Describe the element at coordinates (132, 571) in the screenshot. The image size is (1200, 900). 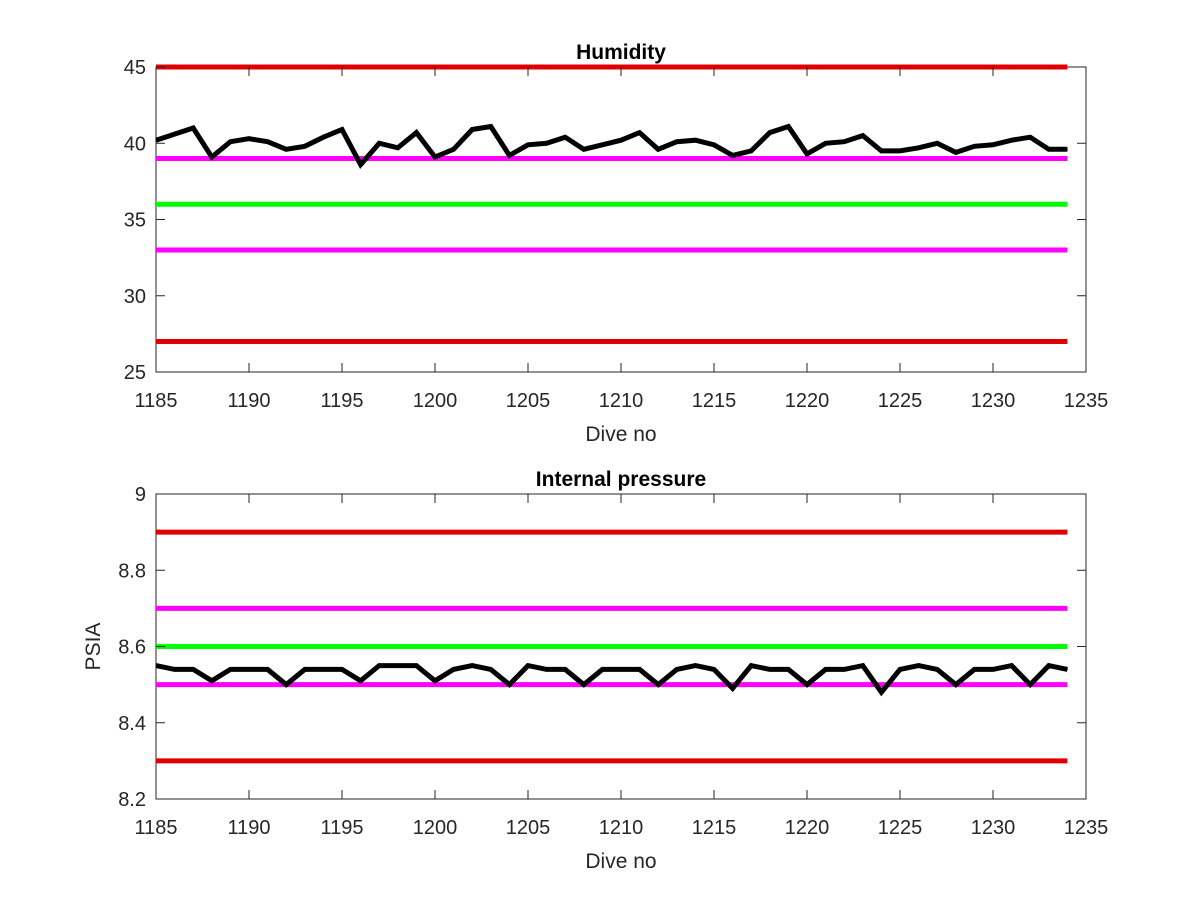
I see `y-tick-label: 8.8` at that location.